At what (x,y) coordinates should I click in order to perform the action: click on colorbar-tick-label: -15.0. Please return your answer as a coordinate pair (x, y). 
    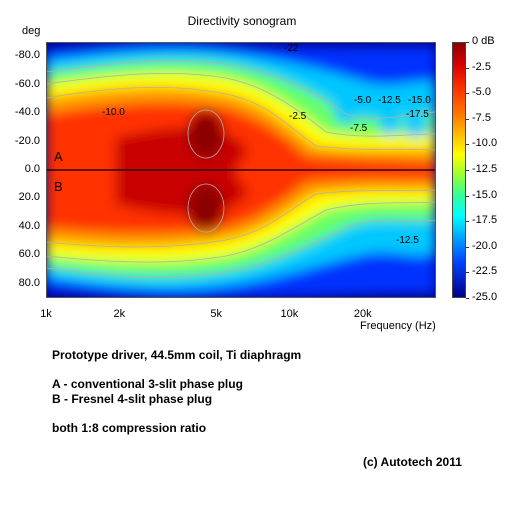
    Looking at the image, I should click on (485, 194).